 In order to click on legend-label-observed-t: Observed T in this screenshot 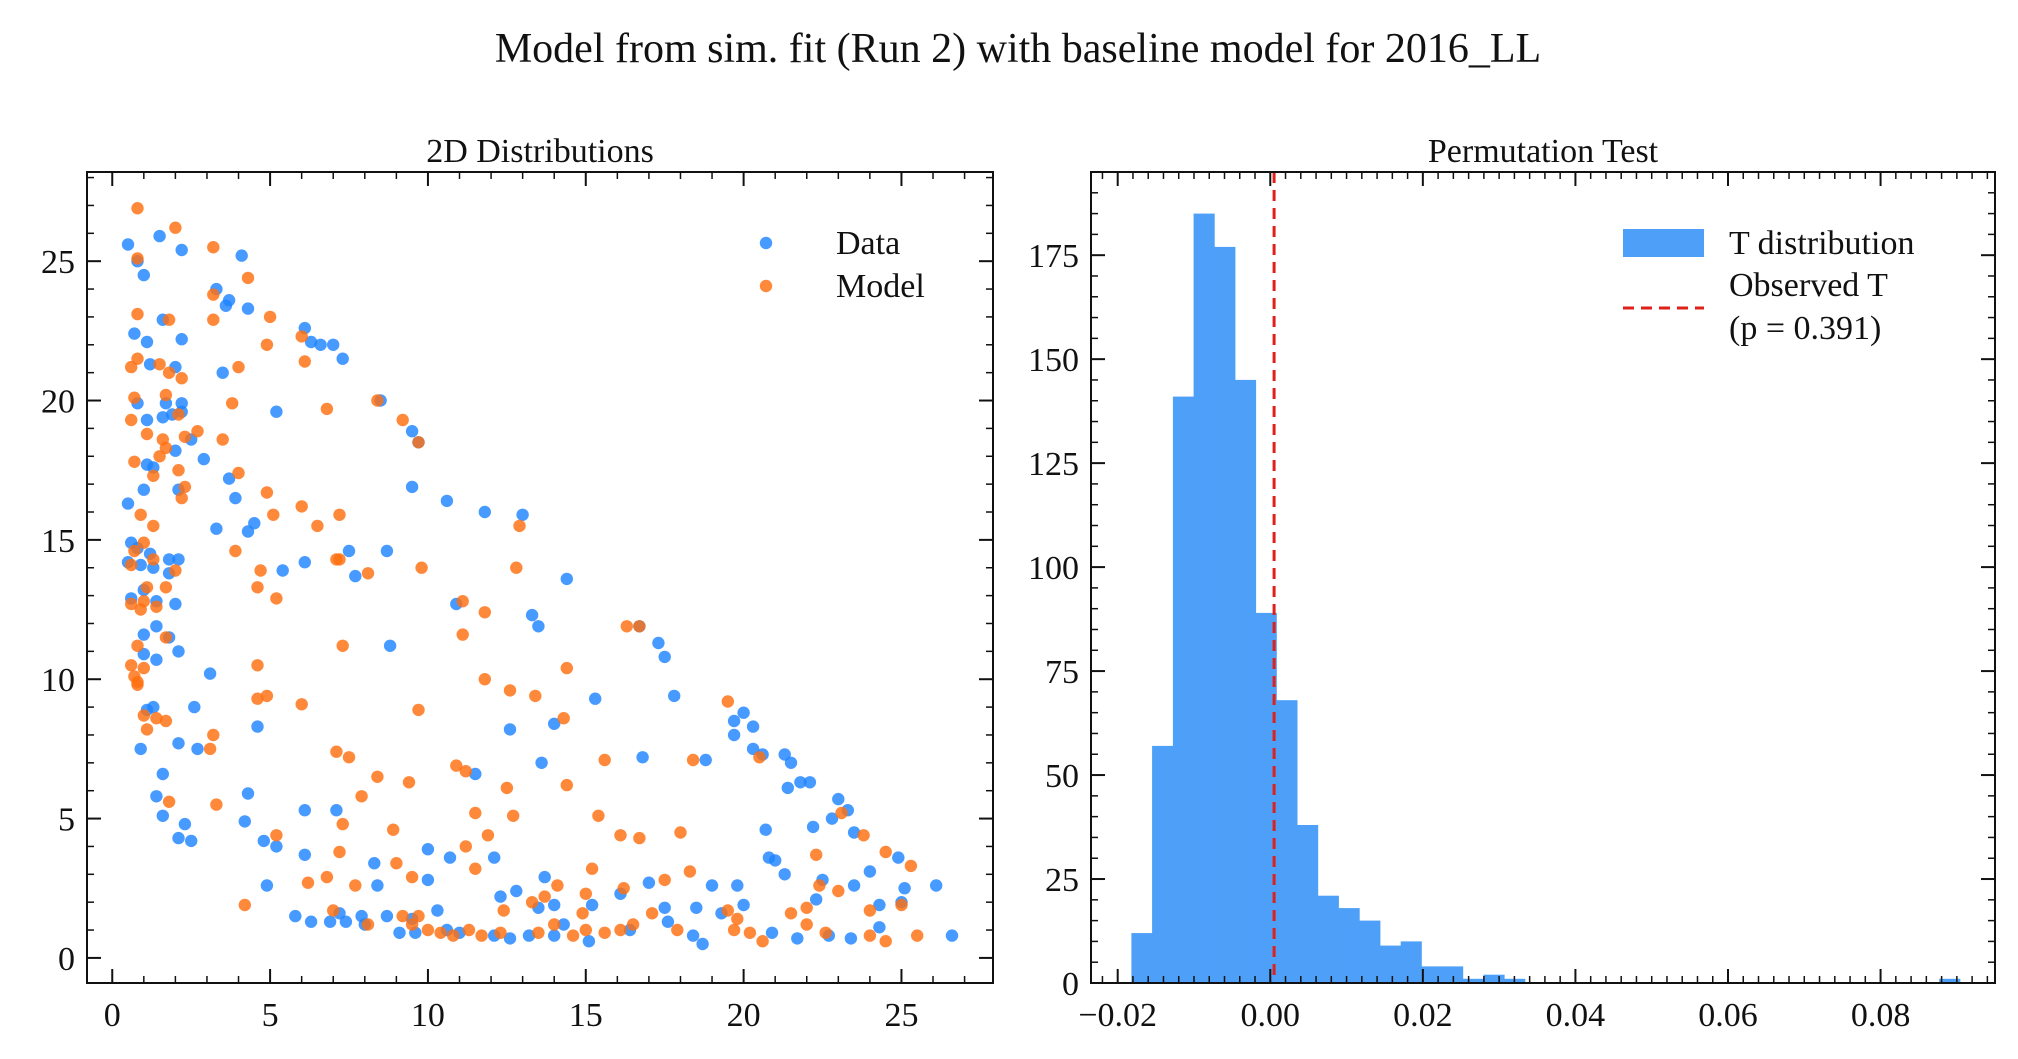, I will do `click(1808, 285)`.